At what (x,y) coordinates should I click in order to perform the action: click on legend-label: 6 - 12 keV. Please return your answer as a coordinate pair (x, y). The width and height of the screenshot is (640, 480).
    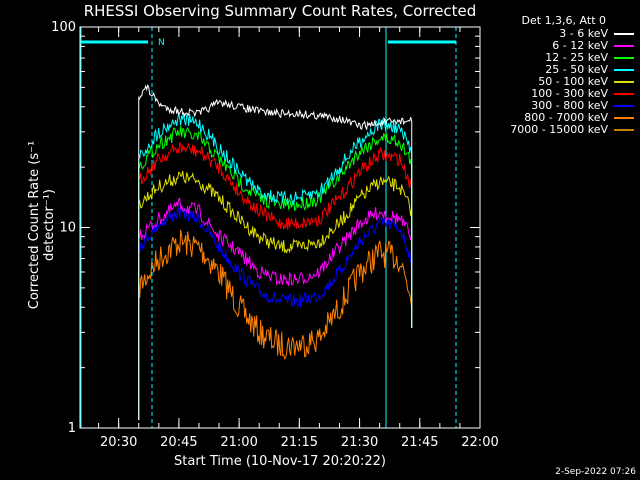
    Looking at the image, I should click on (580, 45).